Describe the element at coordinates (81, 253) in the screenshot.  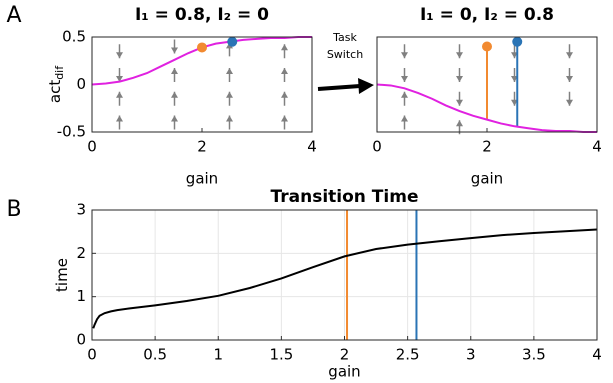
I see `y-tick-label: 2` at that location.